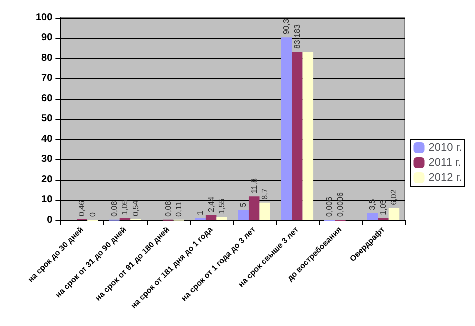  I want to click on y-tick-label: 30, so click(48, 160).